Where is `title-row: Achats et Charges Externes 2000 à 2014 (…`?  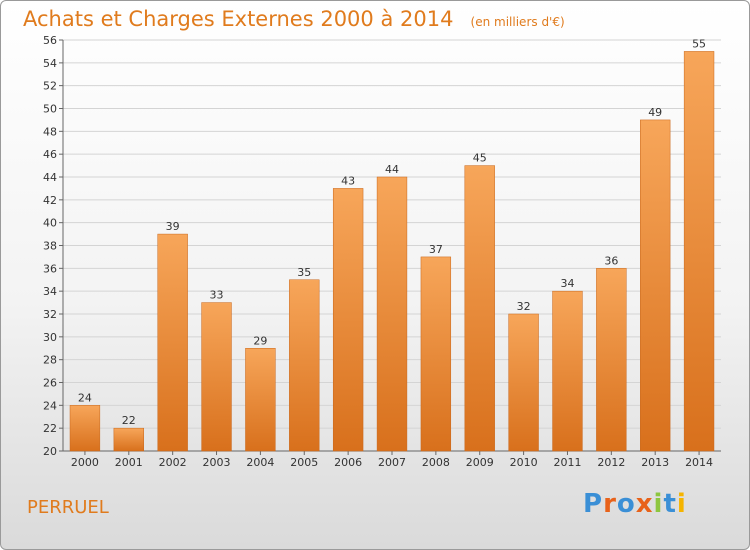
title-row: Achats et Charges Externes 2000 à 2014 (… is located at coordinates (294, 19).